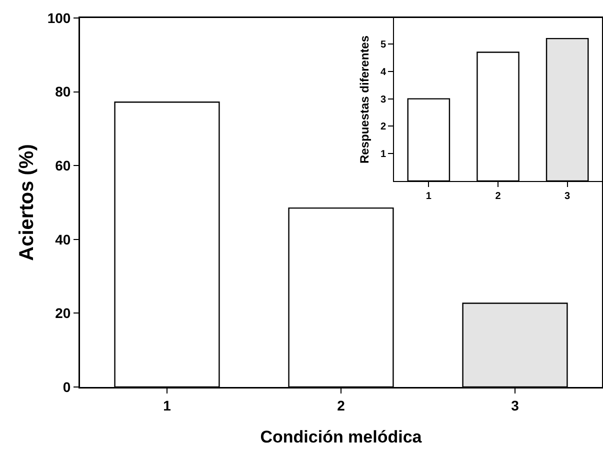  Describe the element at coordinates (63, 239) in the screenshot. I see `y-tick-label: 40` at that location.